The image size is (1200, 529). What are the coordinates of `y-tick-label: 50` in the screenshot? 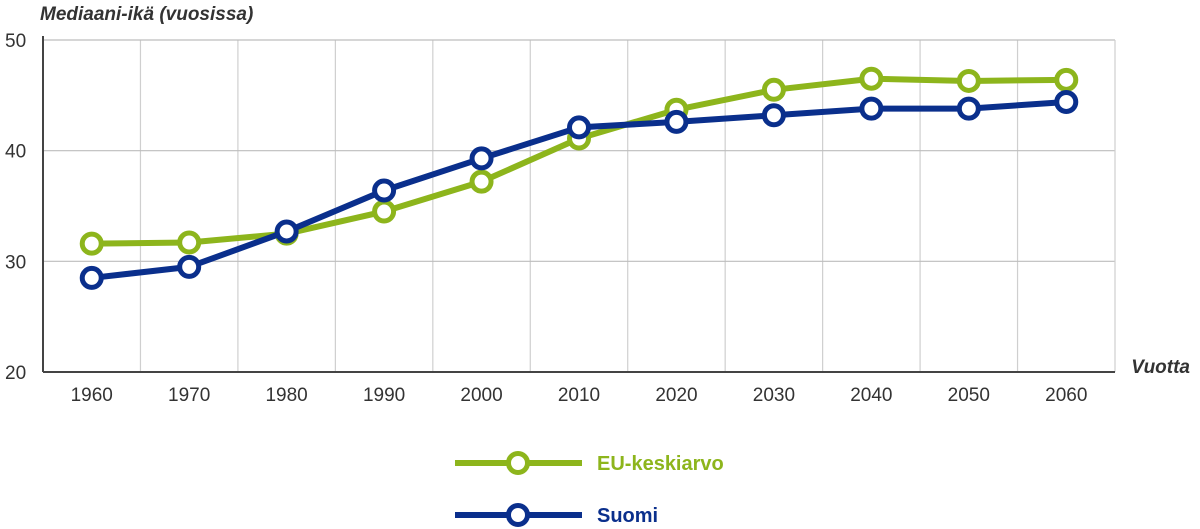 It's located at (15, 41).